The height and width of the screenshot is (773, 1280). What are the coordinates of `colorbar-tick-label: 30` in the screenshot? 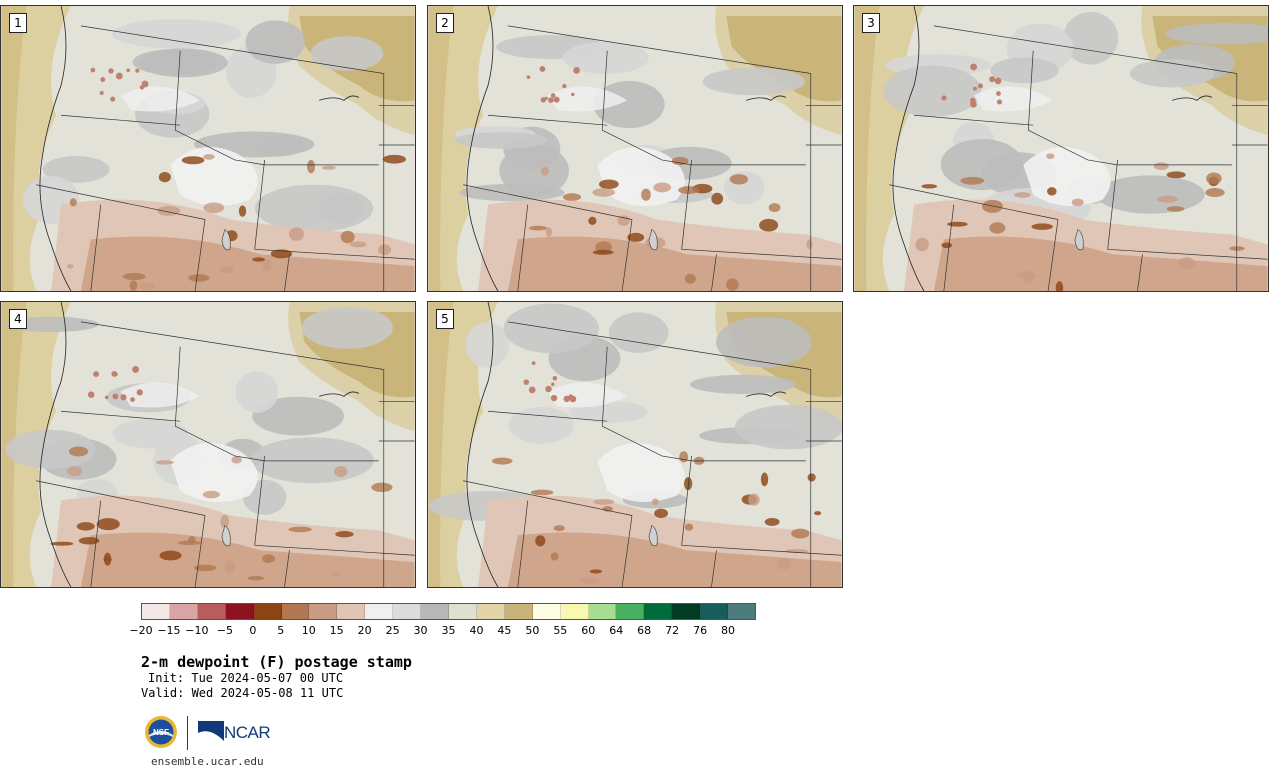 It's located at (420, 630).